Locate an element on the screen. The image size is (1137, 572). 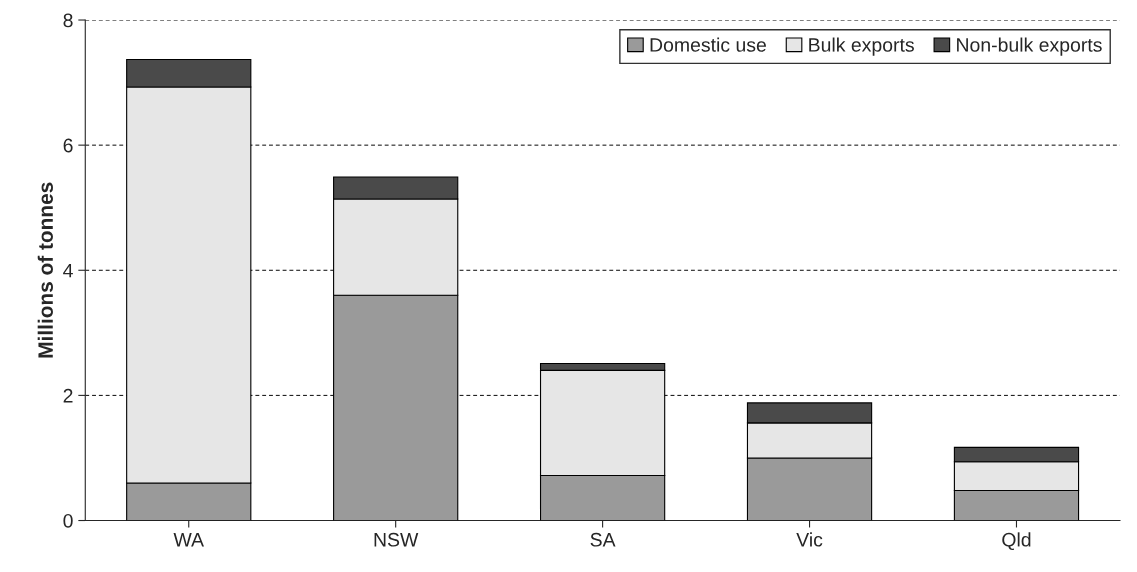
x-tick-label: Qld is located at coordinates (1016, 541).